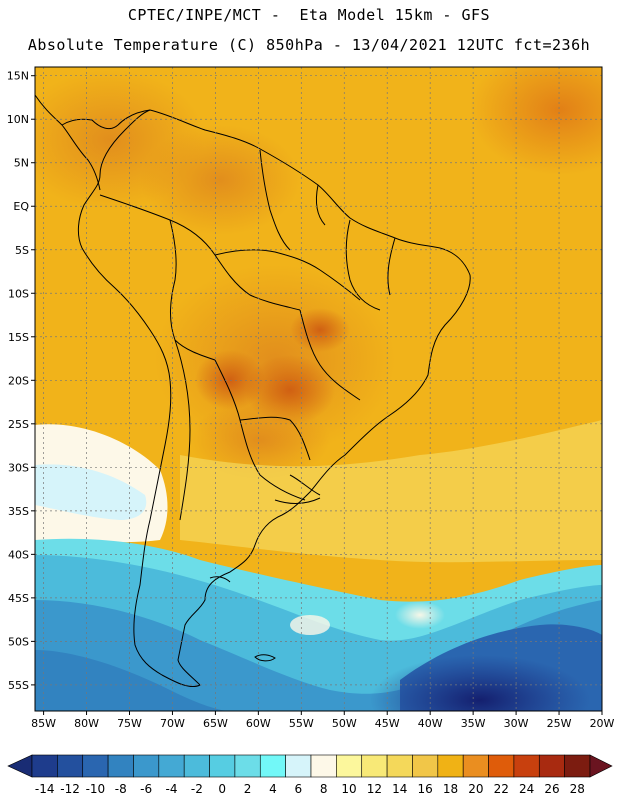  What do you see at coordinates (501, 789) in the screenshot?
I see `colorbar-label: 22` at bounding box center [501, 789].